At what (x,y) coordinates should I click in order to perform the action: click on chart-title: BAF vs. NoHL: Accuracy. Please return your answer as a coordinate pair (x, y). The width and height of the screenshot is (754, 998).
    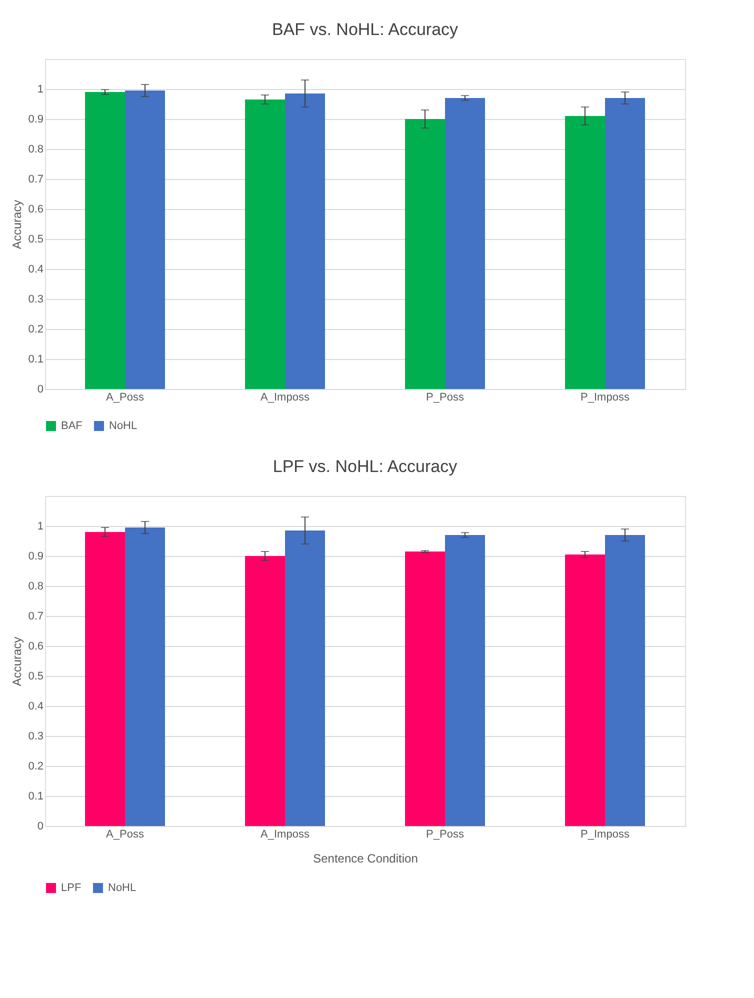
    Looking at the image, I should click on (365, 29).